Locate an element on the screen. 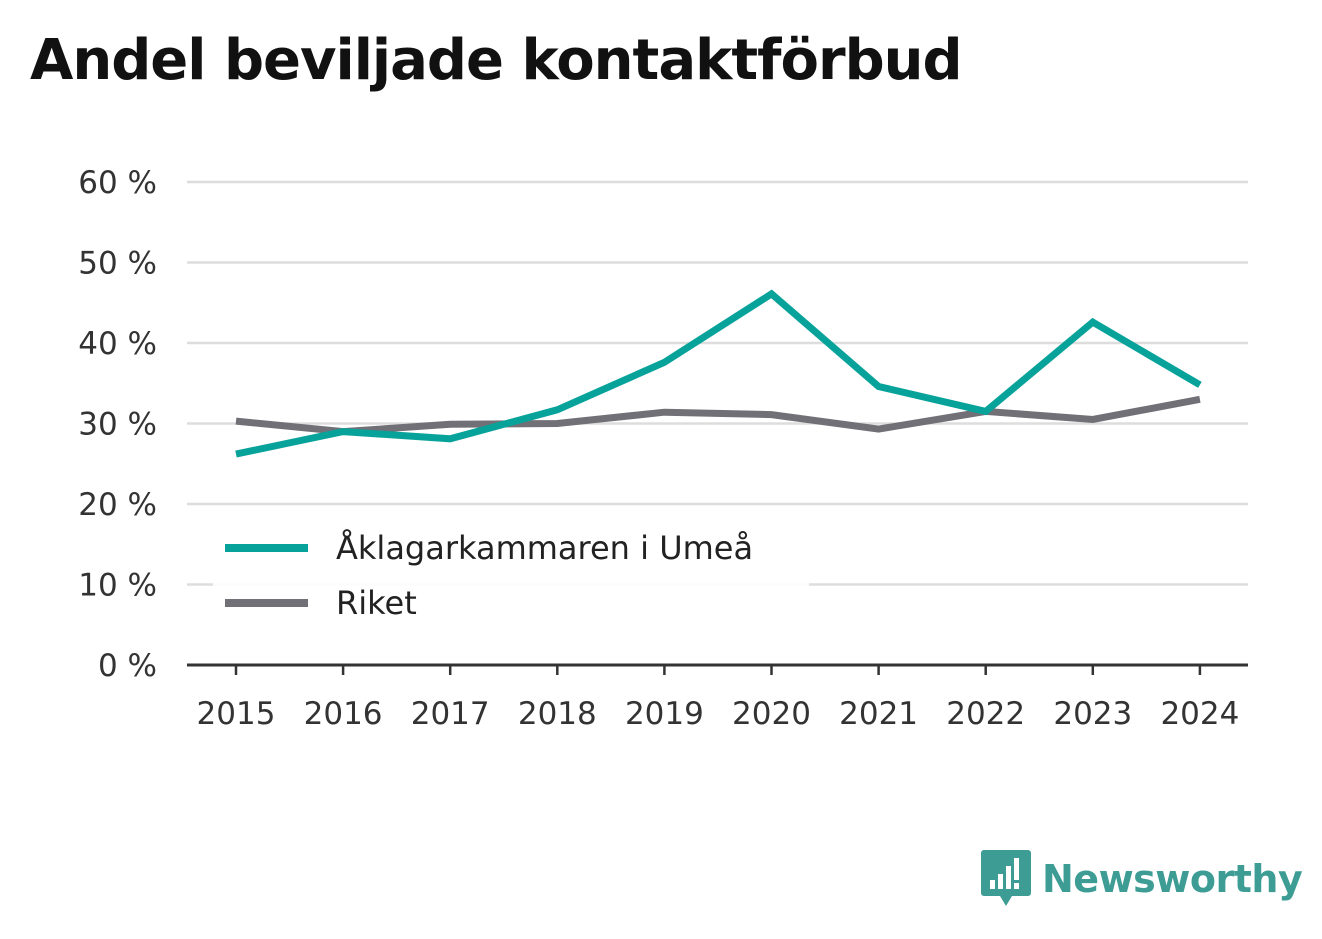 The height and width of the screenshot is (939, 1322). y-tick-label: 30 % is located at coordinates (117, 425).